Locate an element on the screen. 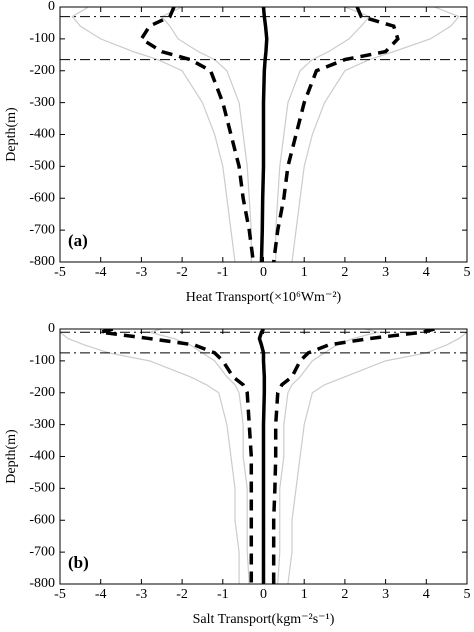  x-axis-label: Heat Transport(×10⁶Wm⁻²) is located at coordinates (264, 297).